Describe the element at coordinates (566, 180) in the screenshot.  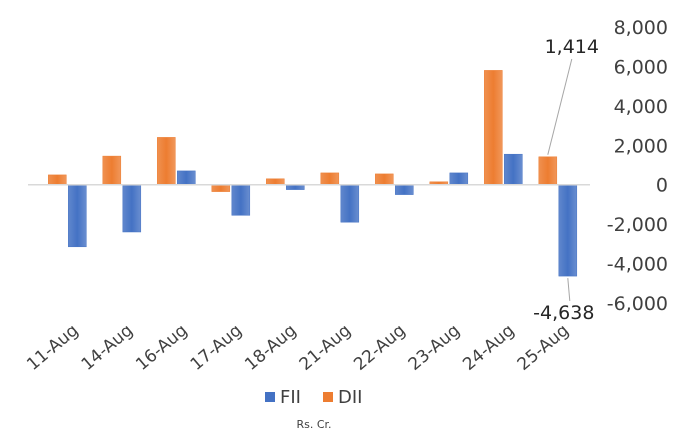
I see `data-labels: 1,414 -4,638` at that location.